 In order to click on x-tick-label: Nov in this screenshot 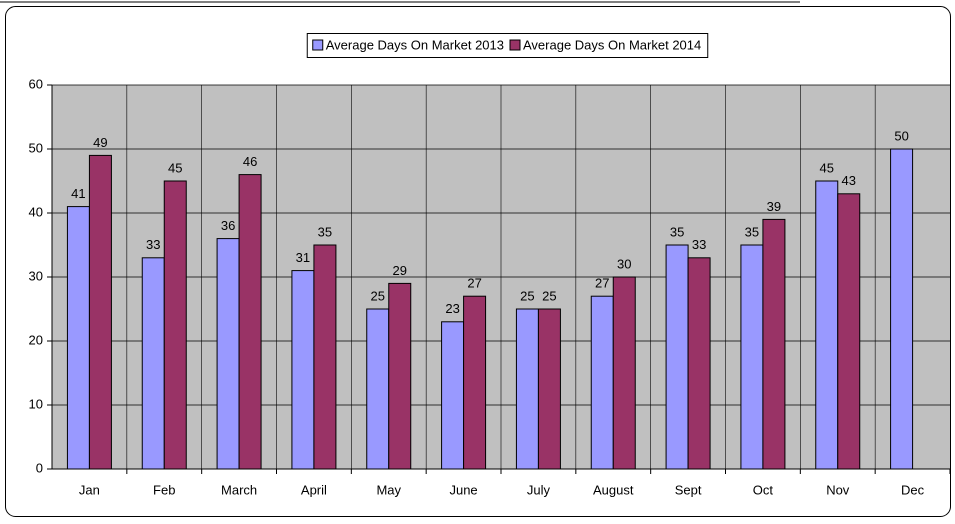, I will do `click(838, 489)`.